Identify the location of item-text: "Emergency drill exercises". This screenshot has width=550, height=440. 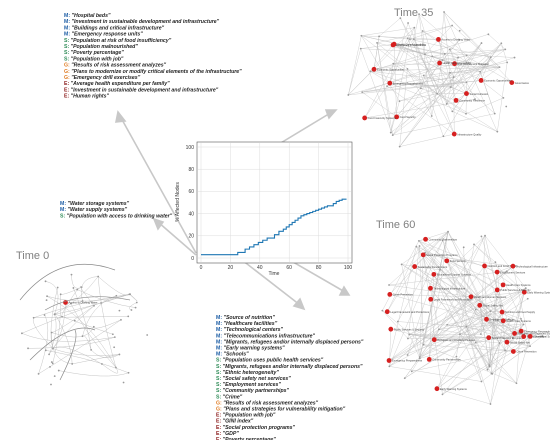
(105, 78).